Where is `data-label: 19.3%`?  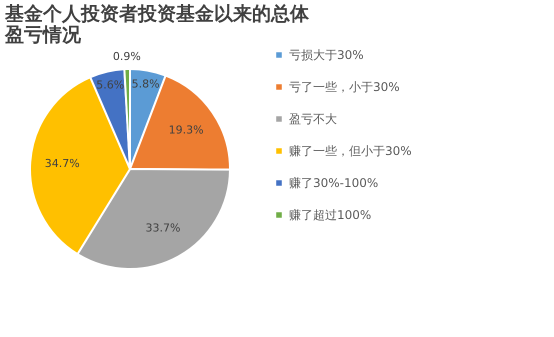 data-label: 19.3% is located at coordinates (186, 130).